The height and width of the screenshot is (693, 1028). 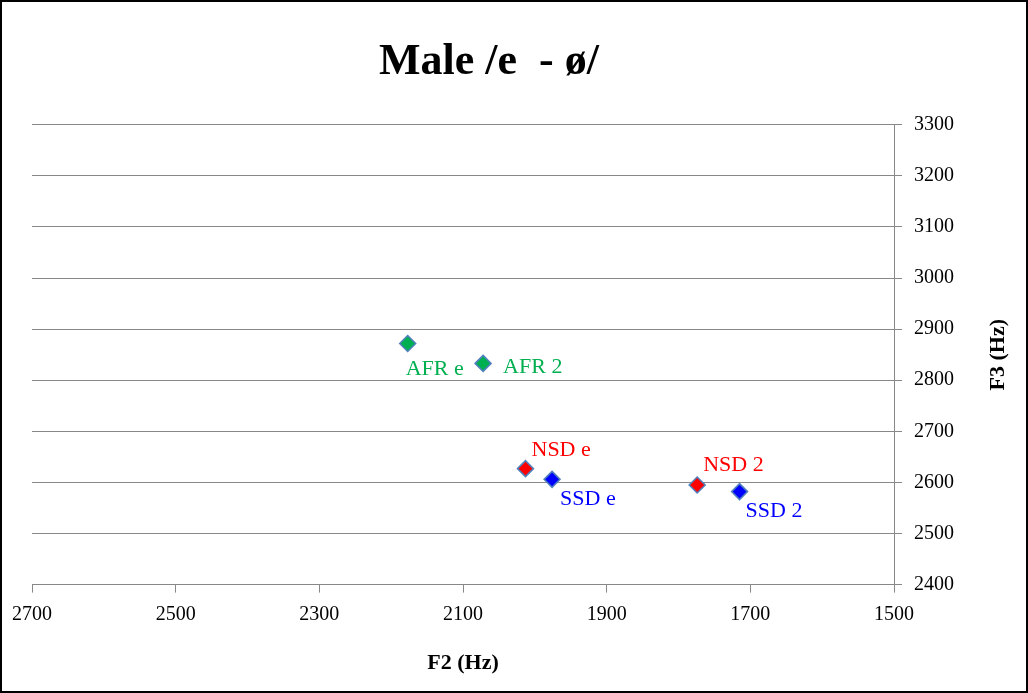 What do you see at coordinates (588, 498) in the screenshot?
I see `series-label: SSD e` at bounding box center [588, 498].